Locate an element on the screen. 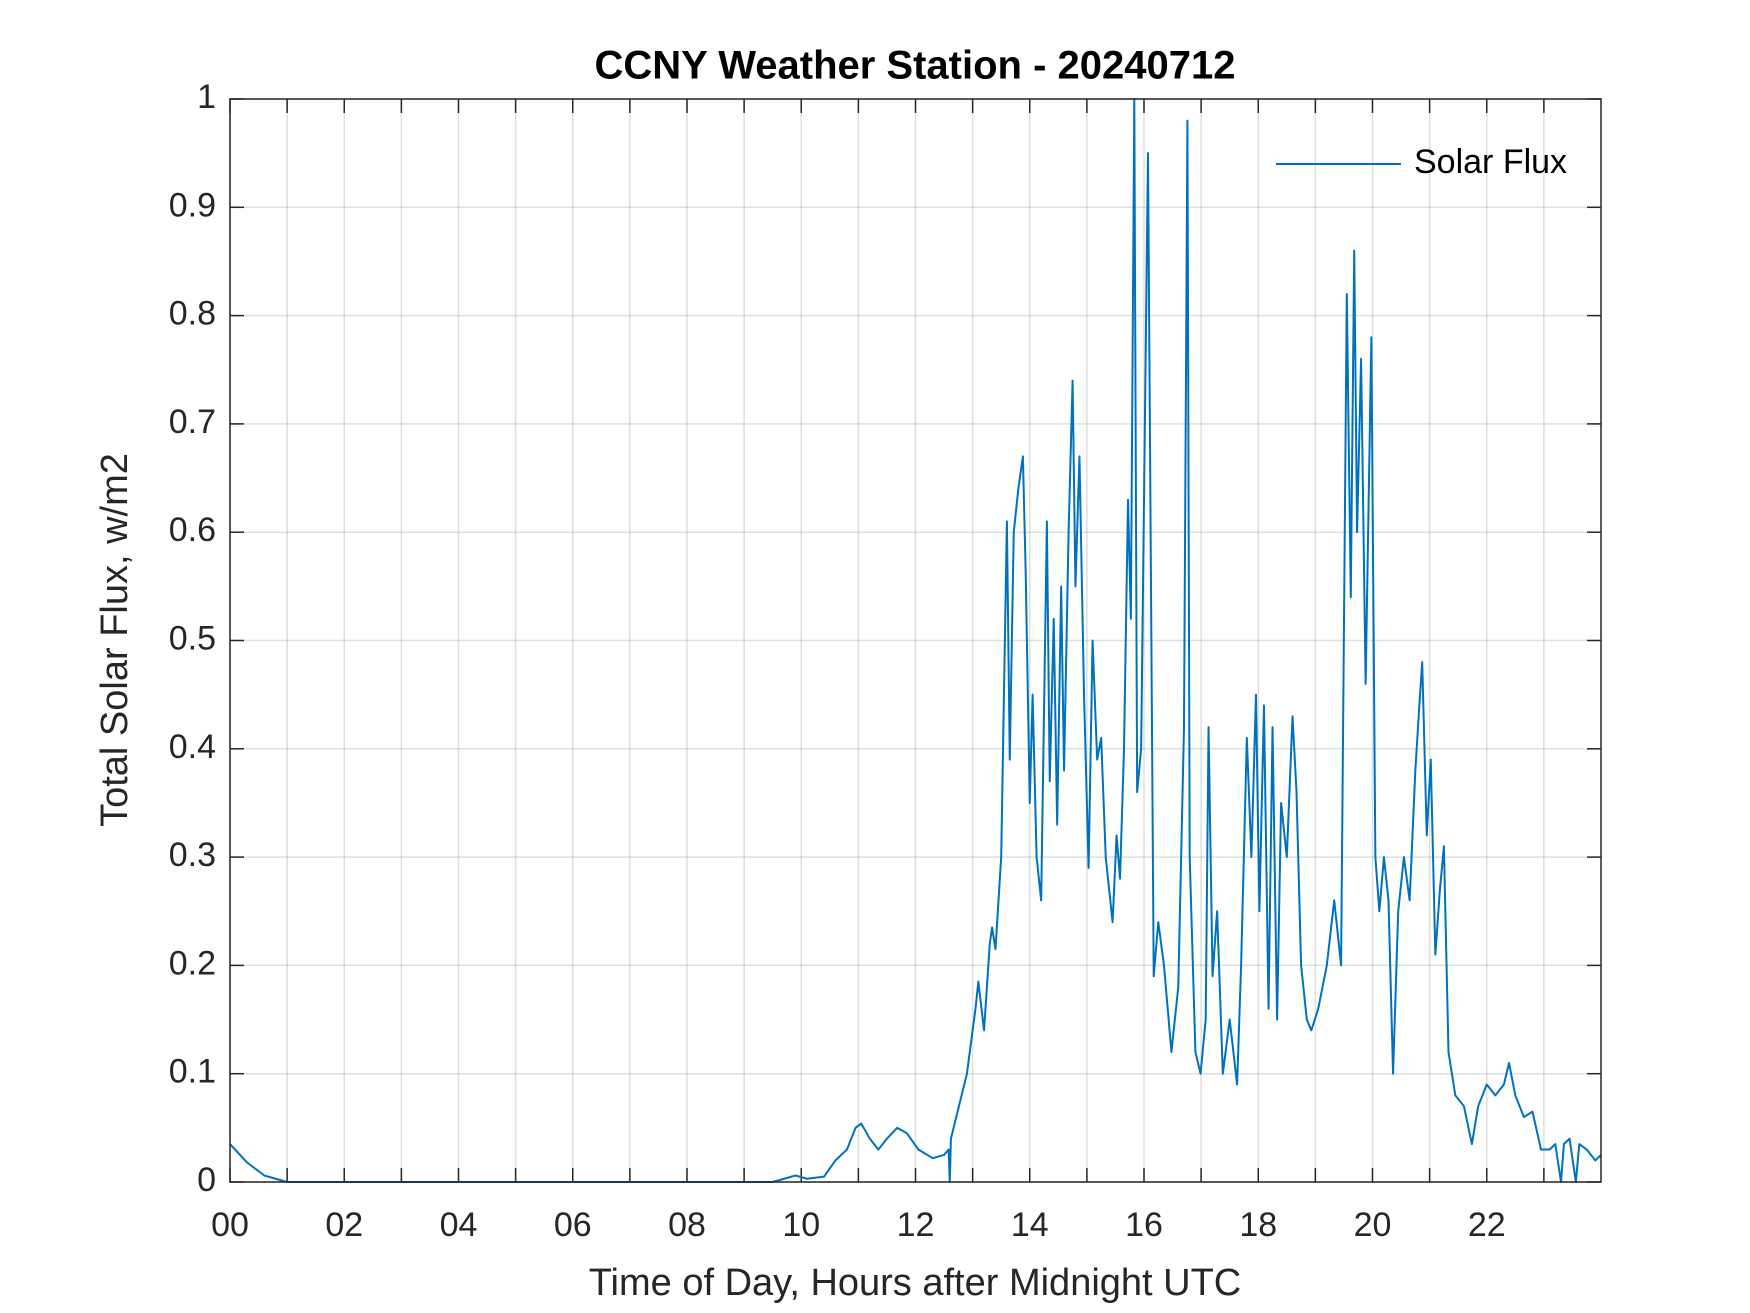  y-axis-label: Total Solar Flux, w/m2 is located at coordinates (115, 640).